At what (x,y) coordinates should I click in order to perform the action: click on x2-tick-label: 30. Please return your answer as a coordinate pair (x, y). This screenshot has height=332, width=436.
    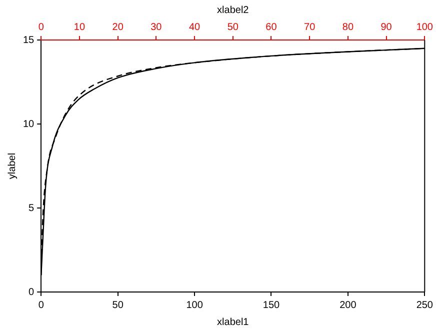
    Looking at the image, I should click on (156, 27).